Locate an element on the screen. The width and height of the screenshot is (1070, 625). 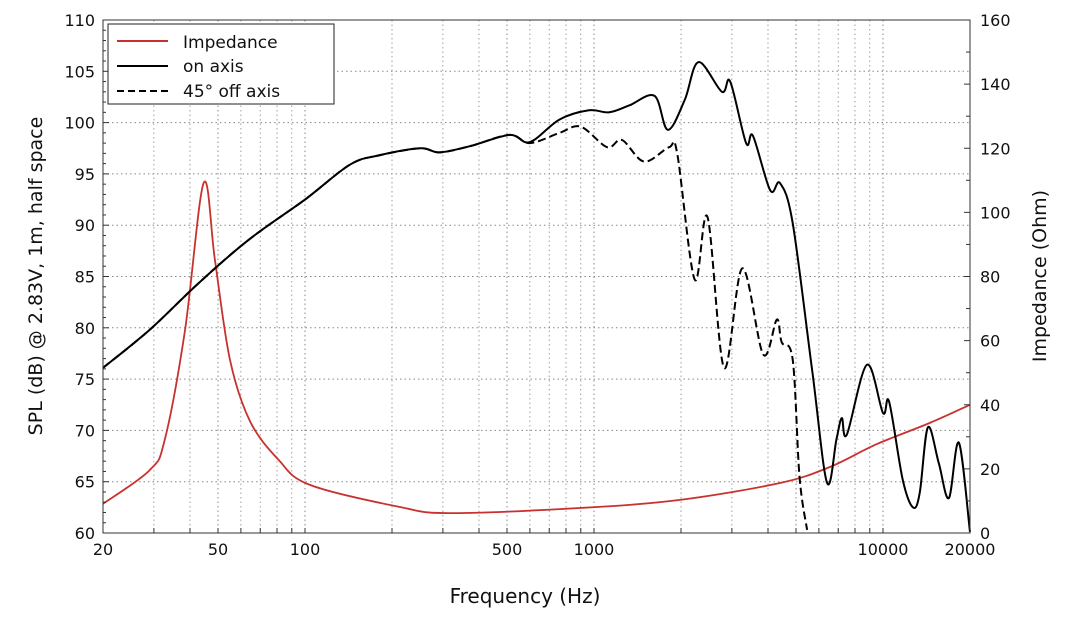
legend-label-impedance: Impedance is located at coordinates (230, 43).